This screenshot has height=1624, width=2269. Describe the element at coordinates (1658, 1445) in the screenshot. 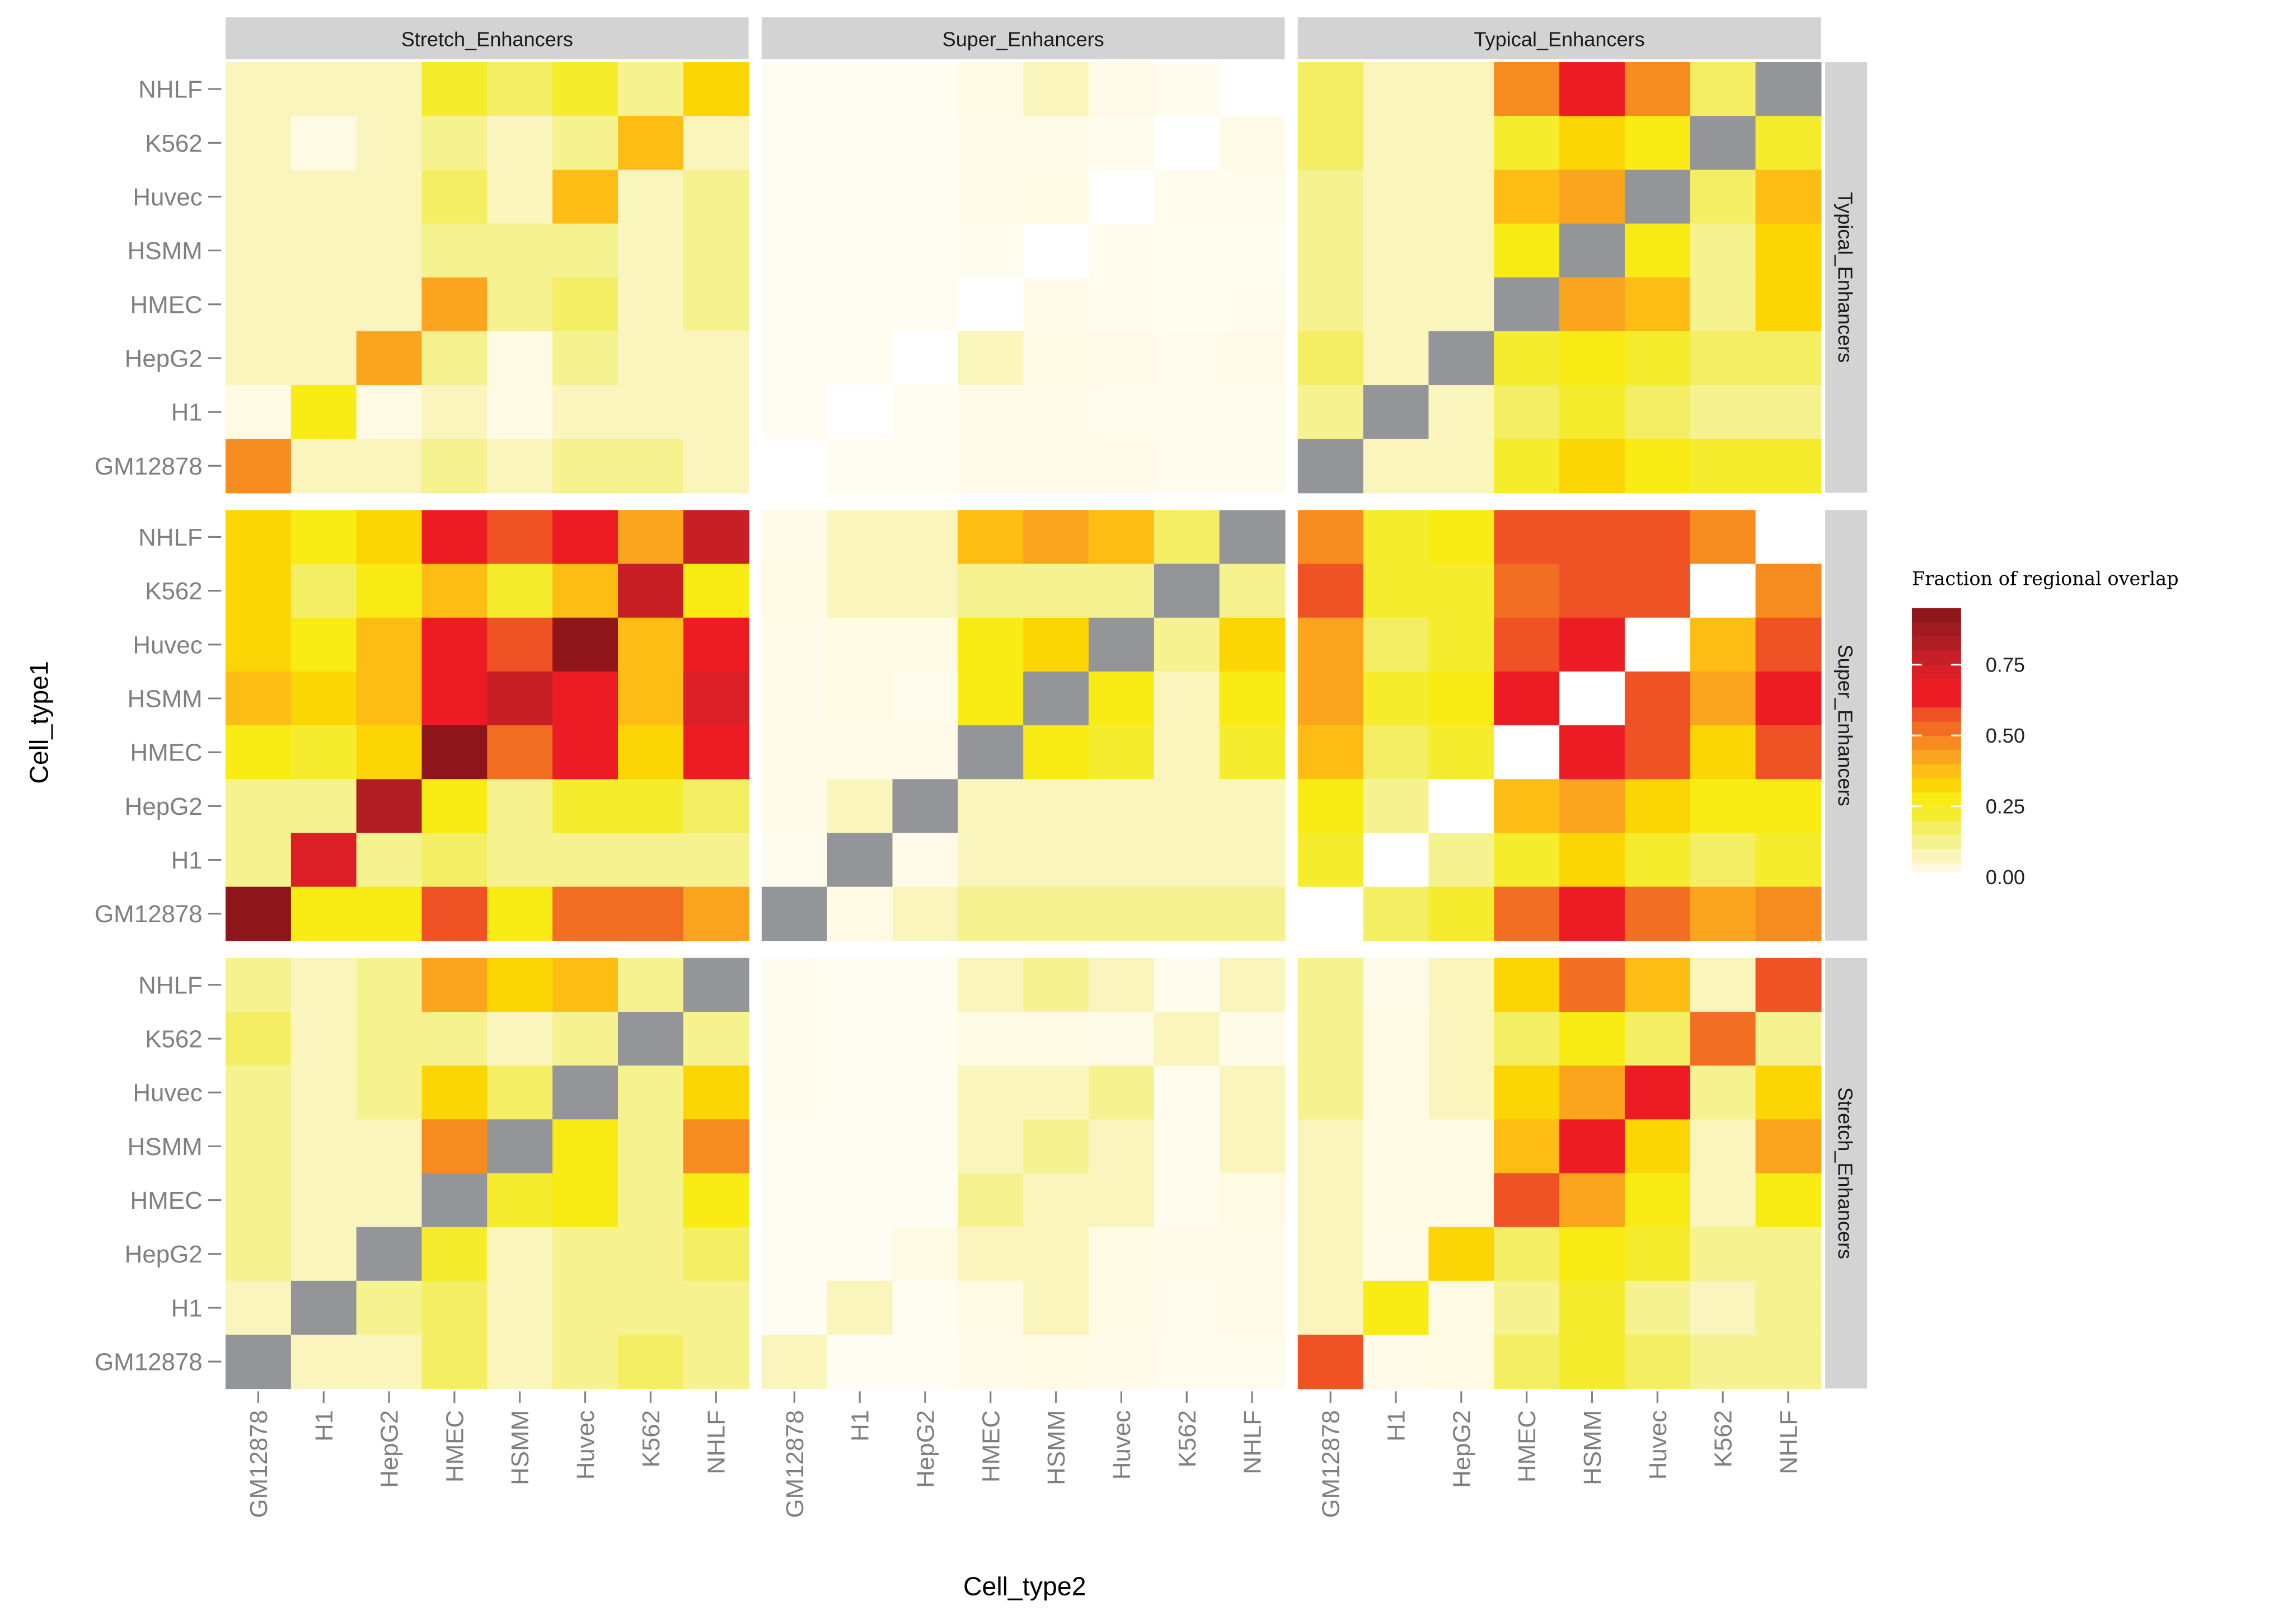

I see `x-tick-label: Huvec` at that location.